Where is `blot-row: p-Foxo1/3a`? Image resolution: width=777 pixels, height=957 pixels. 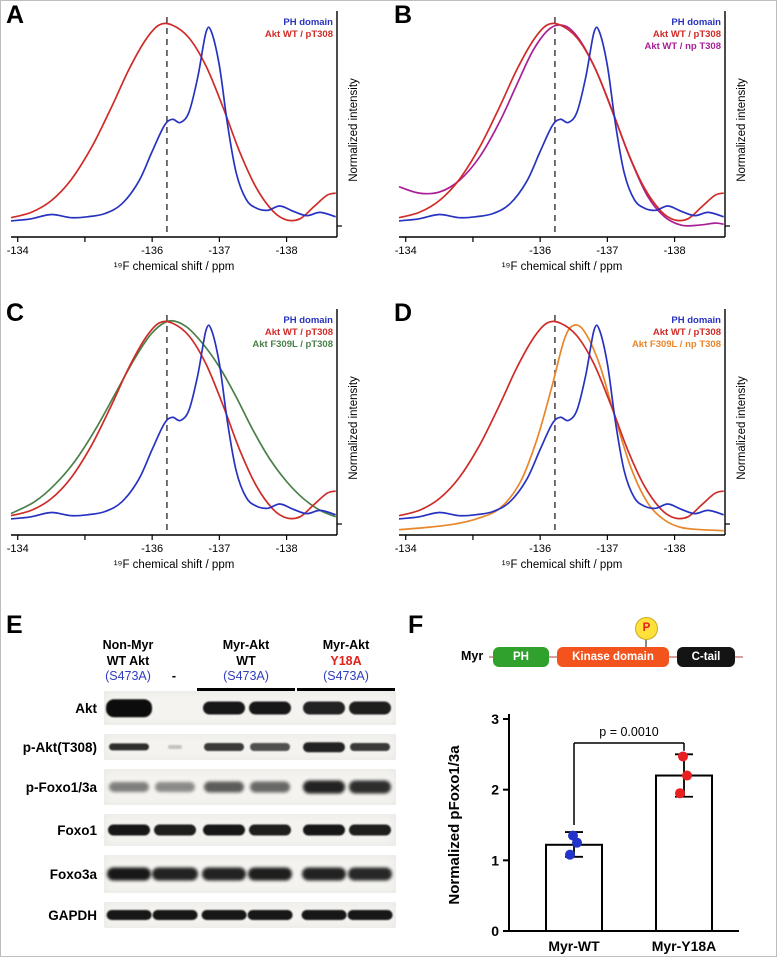
blot-row: p-Foxo1/3a is located at coordinates (205, 787).